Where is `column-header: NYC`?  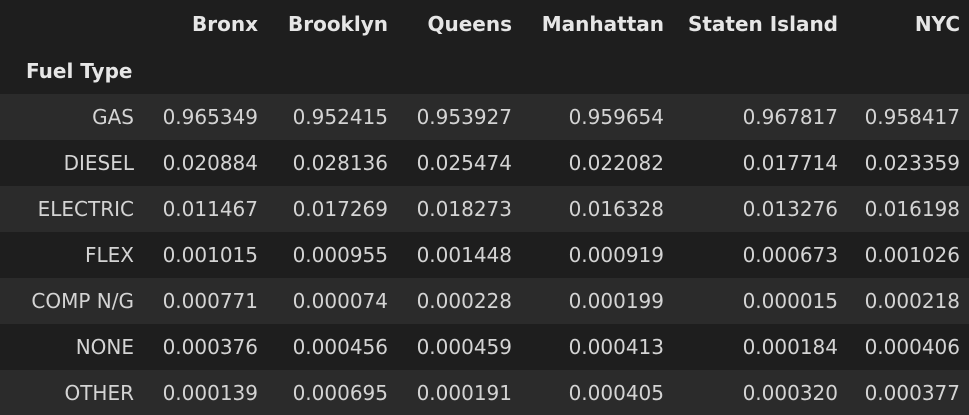
column-header: NYC is located at coordinates (937, 24).